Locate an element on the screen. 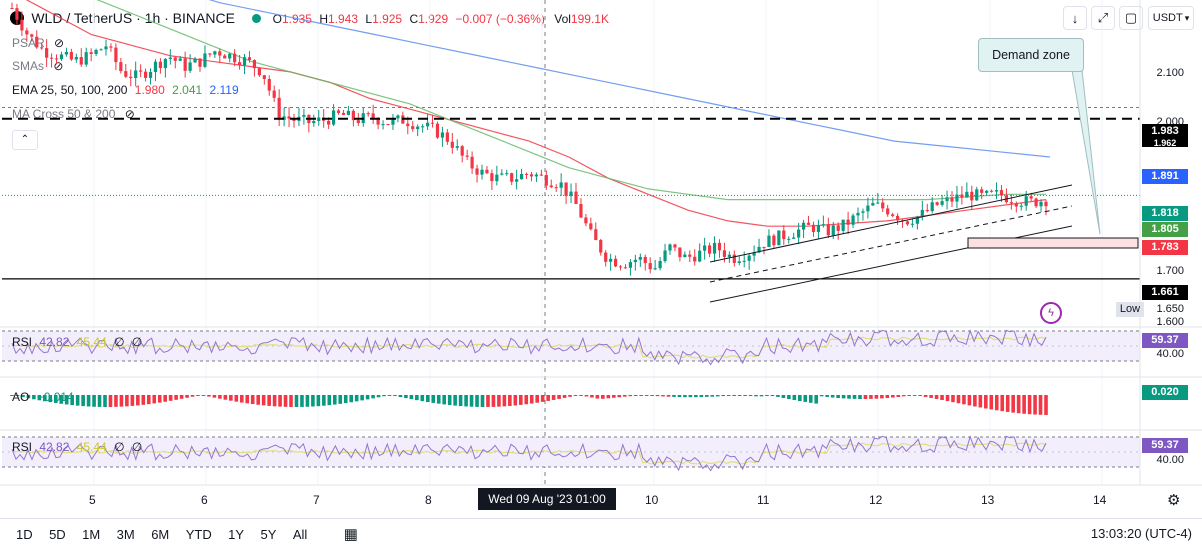  range-1d: 1D is located at coordinates (24, 534).